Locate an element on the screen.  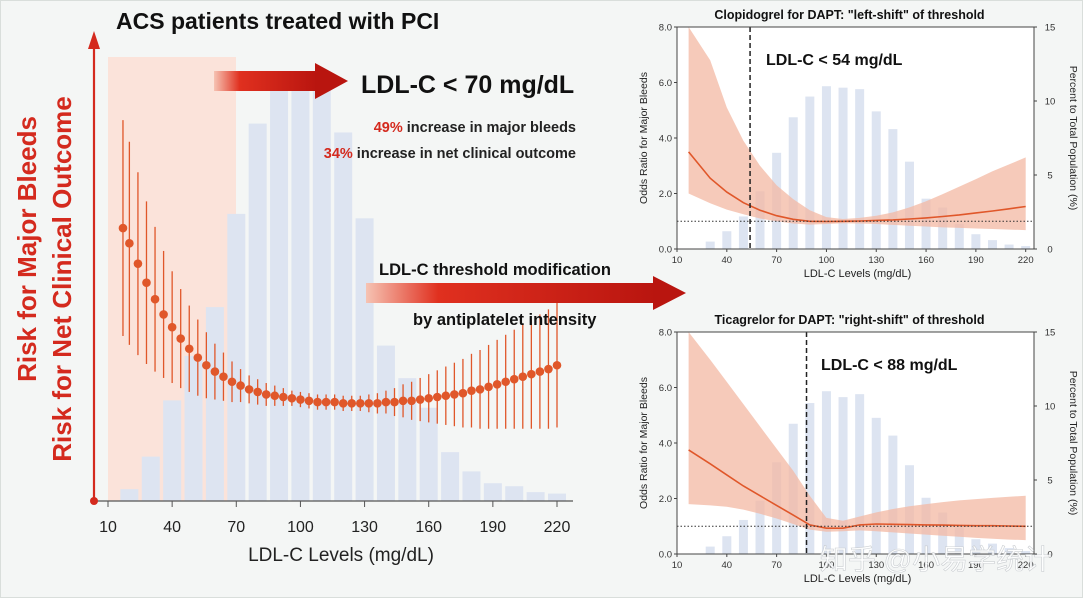
ticagrelor-y2-tick-label: 0 is located at coordinates (1049, 555).